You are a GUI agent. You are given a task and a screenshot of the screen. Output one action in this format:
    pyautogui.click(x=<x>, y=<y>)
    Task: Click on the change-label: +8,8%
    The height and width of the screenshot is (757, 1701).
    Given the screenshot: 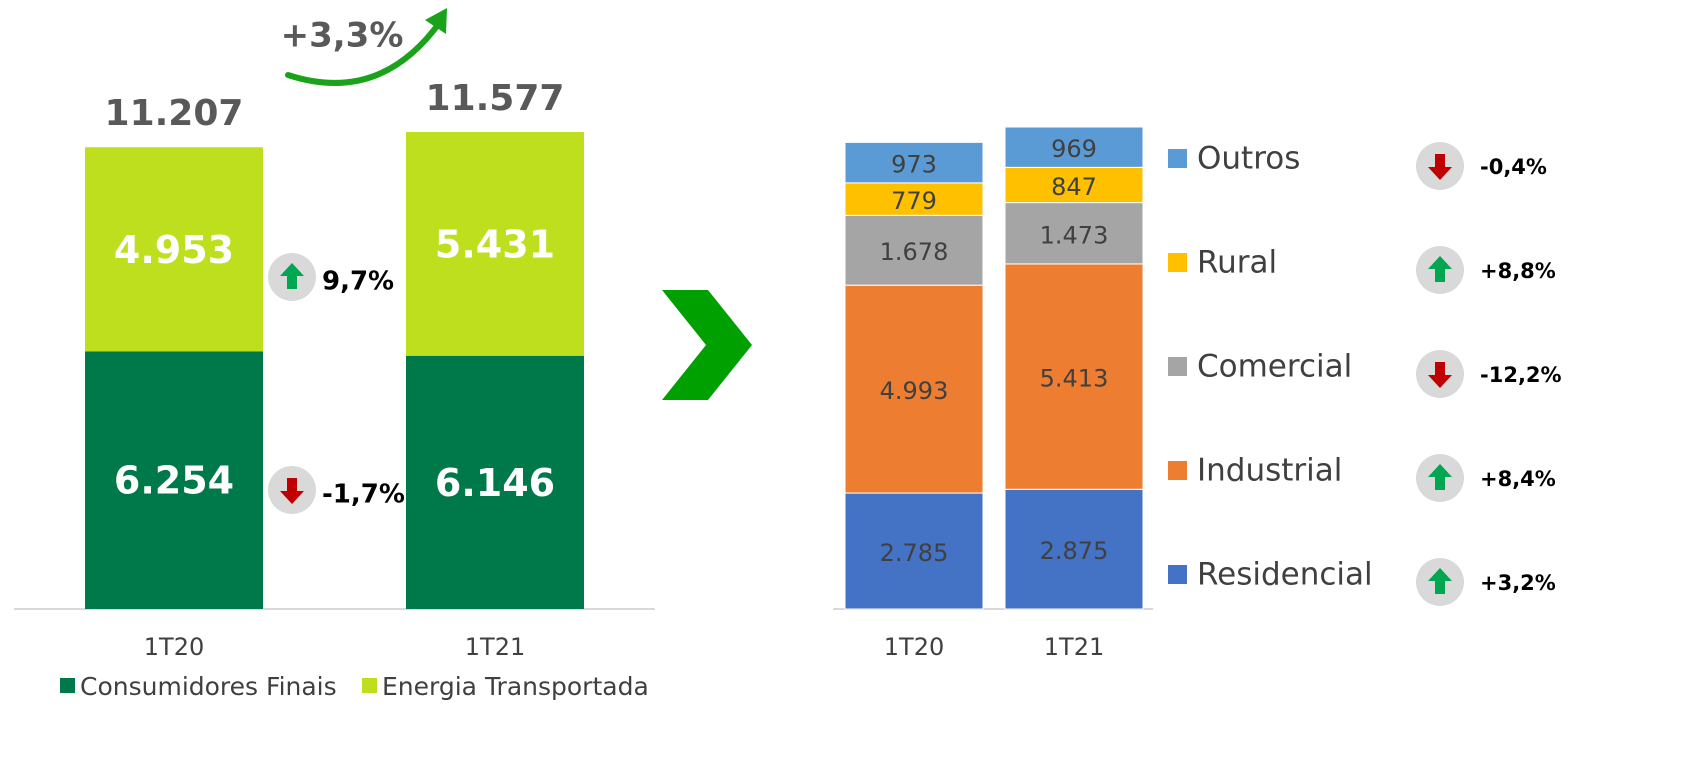 What is the action you would take?
    pyautogui.click(x=1518, y=271)
    